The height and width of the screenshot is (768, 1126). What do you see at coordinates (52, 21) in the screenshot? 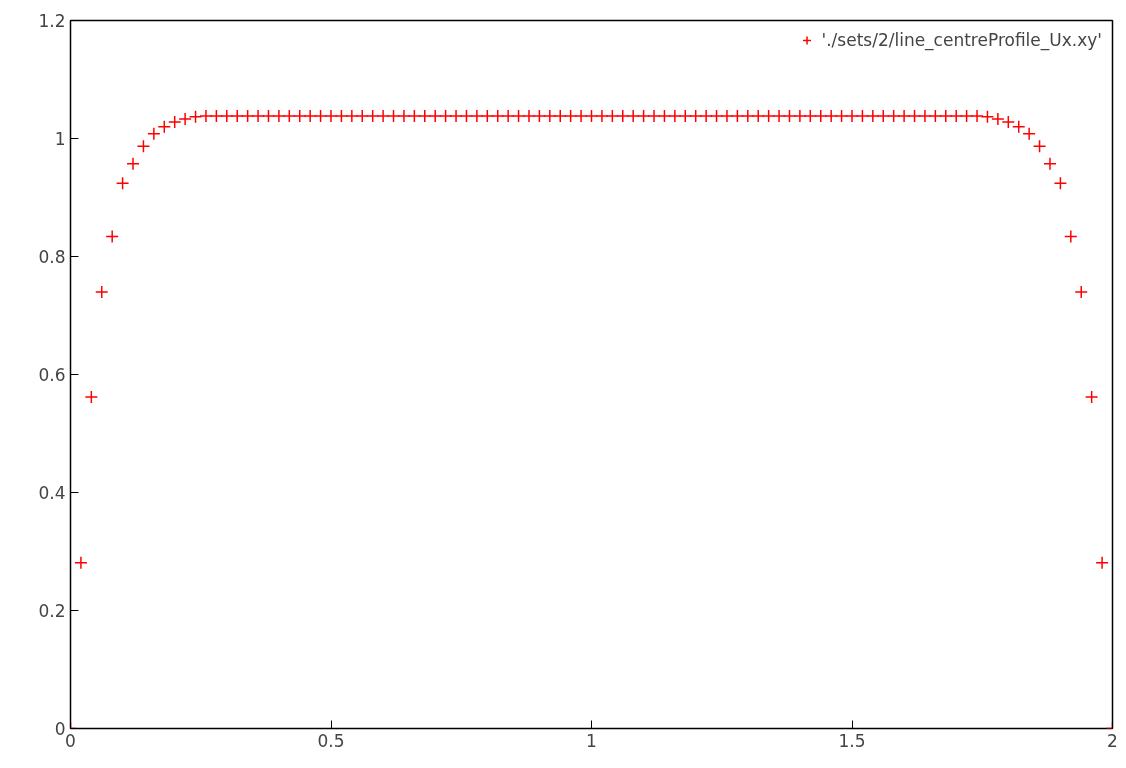
I see `y-tick-label: 1.2` at bounding box center [52, 21].